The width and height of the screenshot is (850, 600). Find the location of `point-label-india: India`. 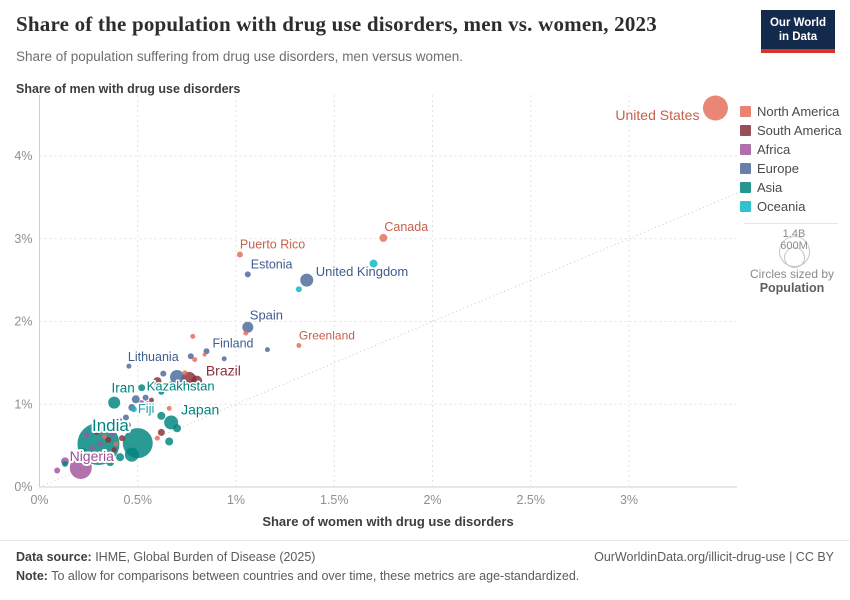

point-label-india: India is located at coordinates (110, 425).